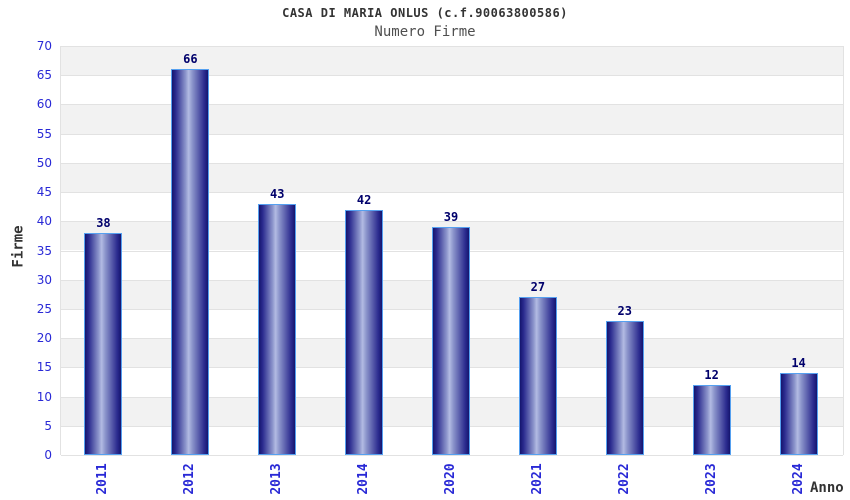 The image size is (850, 500). What do you see at coordinates (711, 479) in the screenshot?
I see `x-tick-label: 2023` at bounding box center [711, 479].